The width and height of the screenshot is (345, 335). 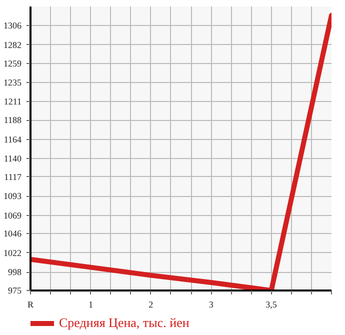 What do you see at coordinates (13, 159) in the screenshot?
I see `y-tick-label: 1140` at bounding box center [13, 159].